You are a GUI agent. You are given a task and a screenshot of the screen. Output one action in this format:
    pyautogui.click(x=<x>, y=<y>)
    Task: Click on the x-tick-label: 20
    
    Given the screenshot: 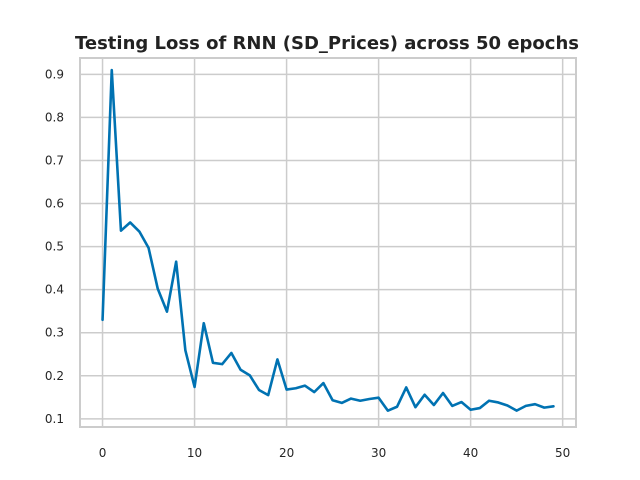 What is the action you would take?
    pyautogui.click(x=286, y=453)
    